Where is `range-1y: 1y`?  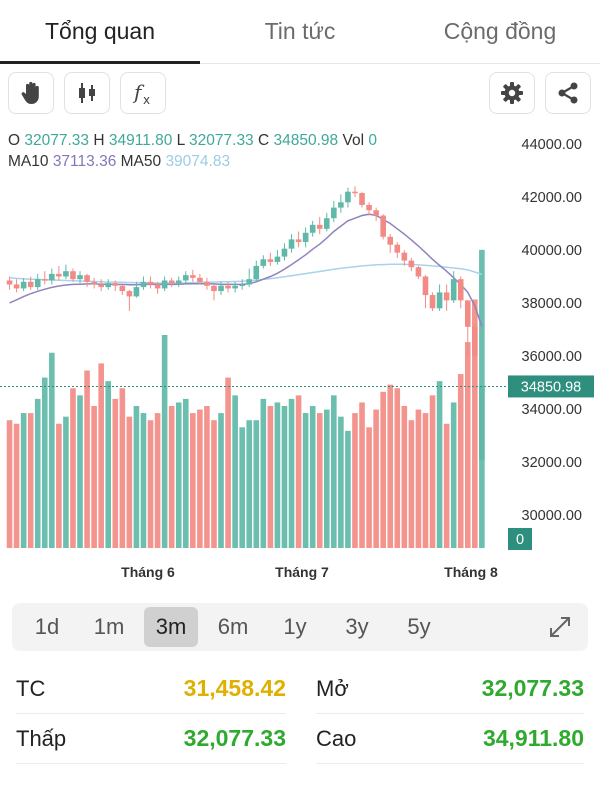
range-1y: 1y is located at coordinates (295, 626).